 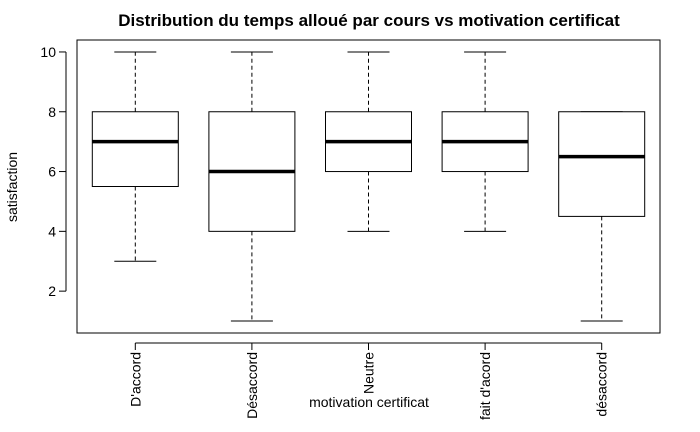 What do you see at coordinates (52, 231) in the screenshot?
I see `y-tick-label: 4` at bounding box center [52, 231].